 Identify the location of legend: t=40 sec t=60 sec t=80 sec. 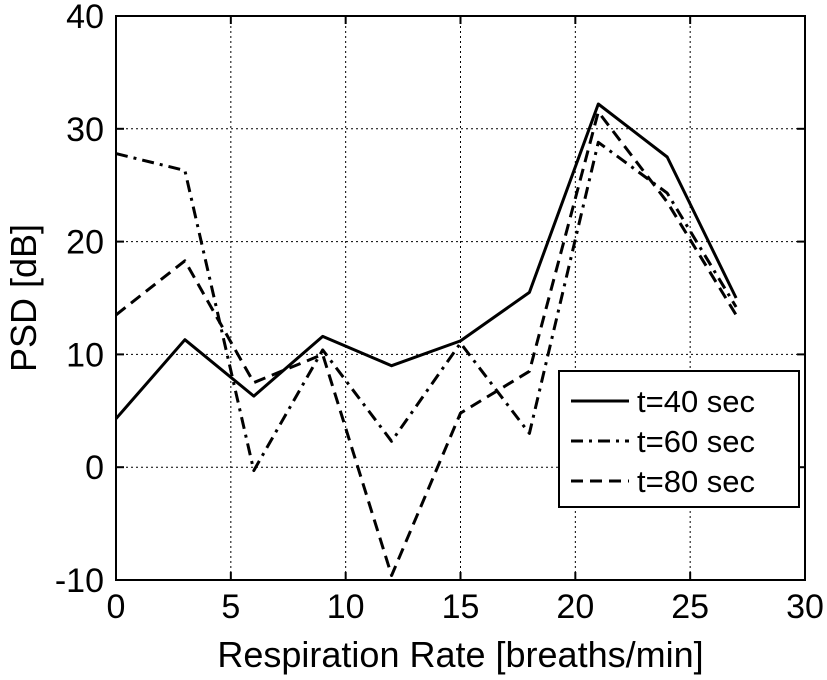
(679, 439).